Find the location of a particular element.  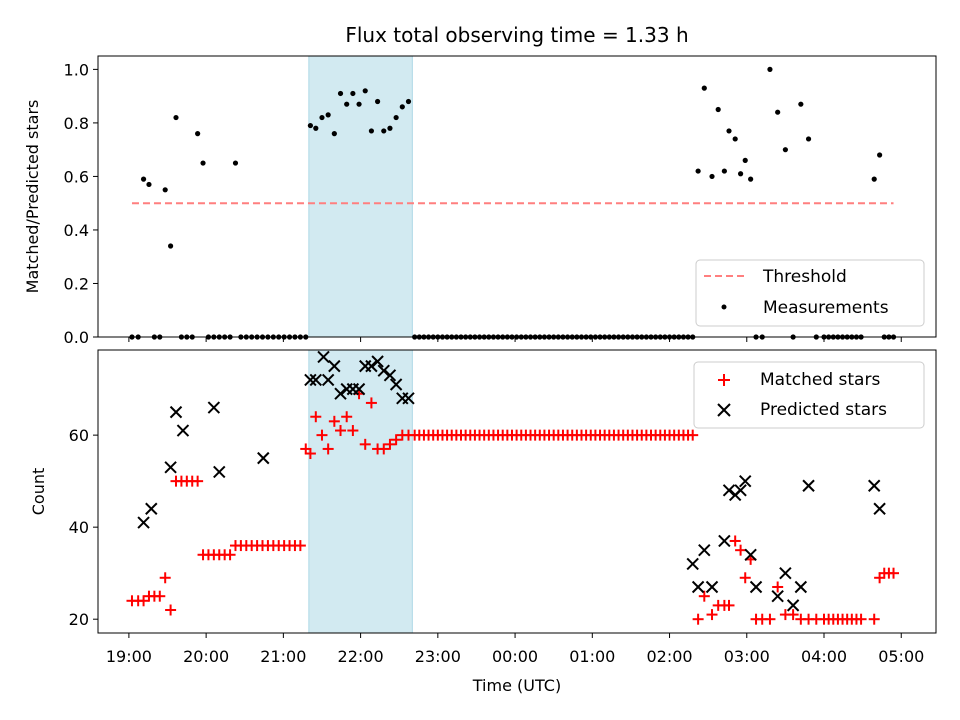

bottom-y-axis-label: Count is located at coordinates (38, 492).